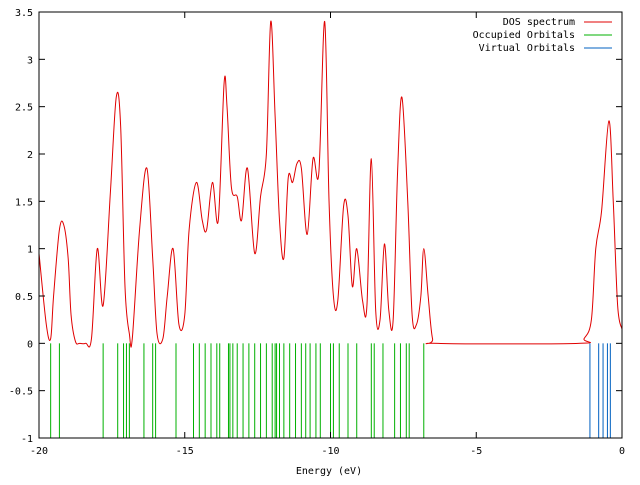 Image resolution: width=640 pixels, height=485 pixels. I want to click on x-axis-label: Energy (eV), so click(329, 471).